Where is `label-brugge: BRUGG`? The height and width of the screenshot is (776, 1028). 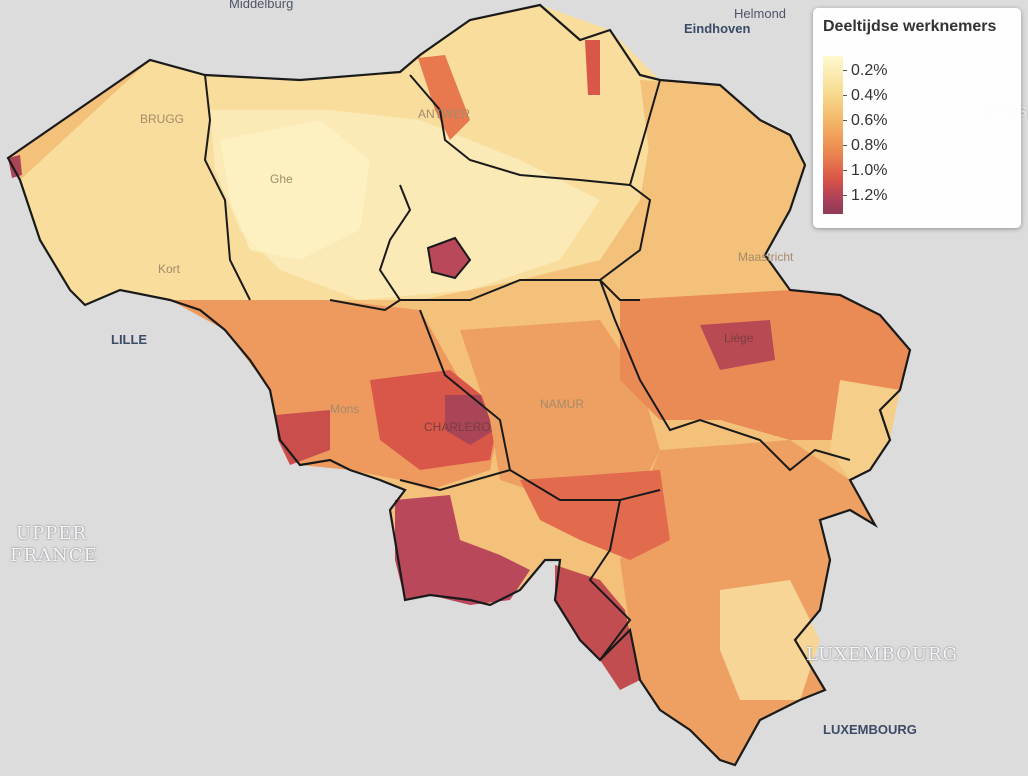 label-brugge: BRUGG is located at coordinates (162, 119).